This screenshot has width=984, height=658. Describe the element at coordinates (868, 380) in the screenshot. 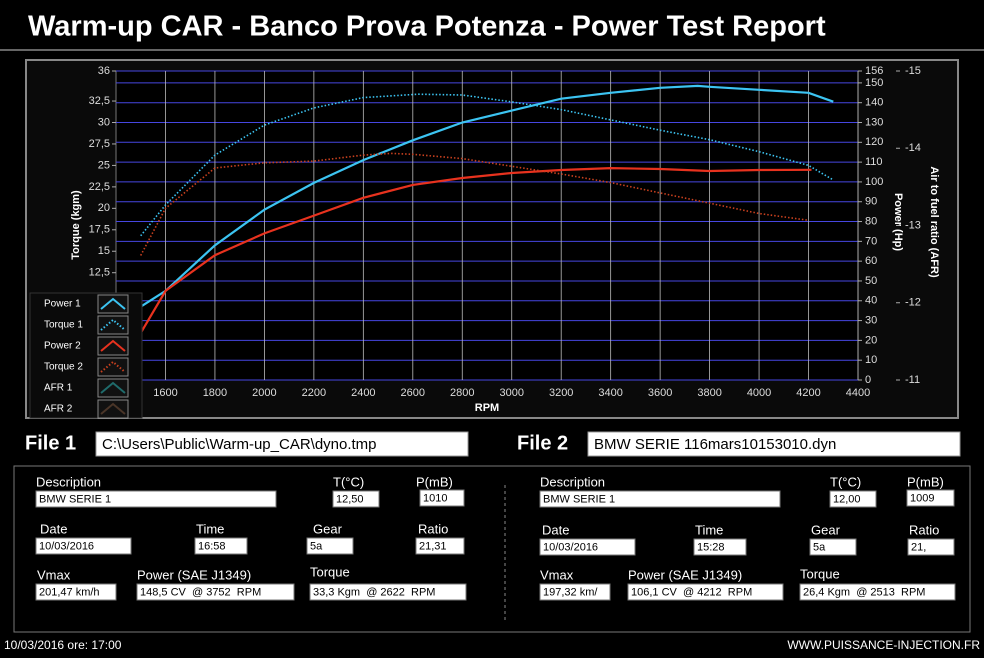

I see `y2-tick-label: 0` at that location.